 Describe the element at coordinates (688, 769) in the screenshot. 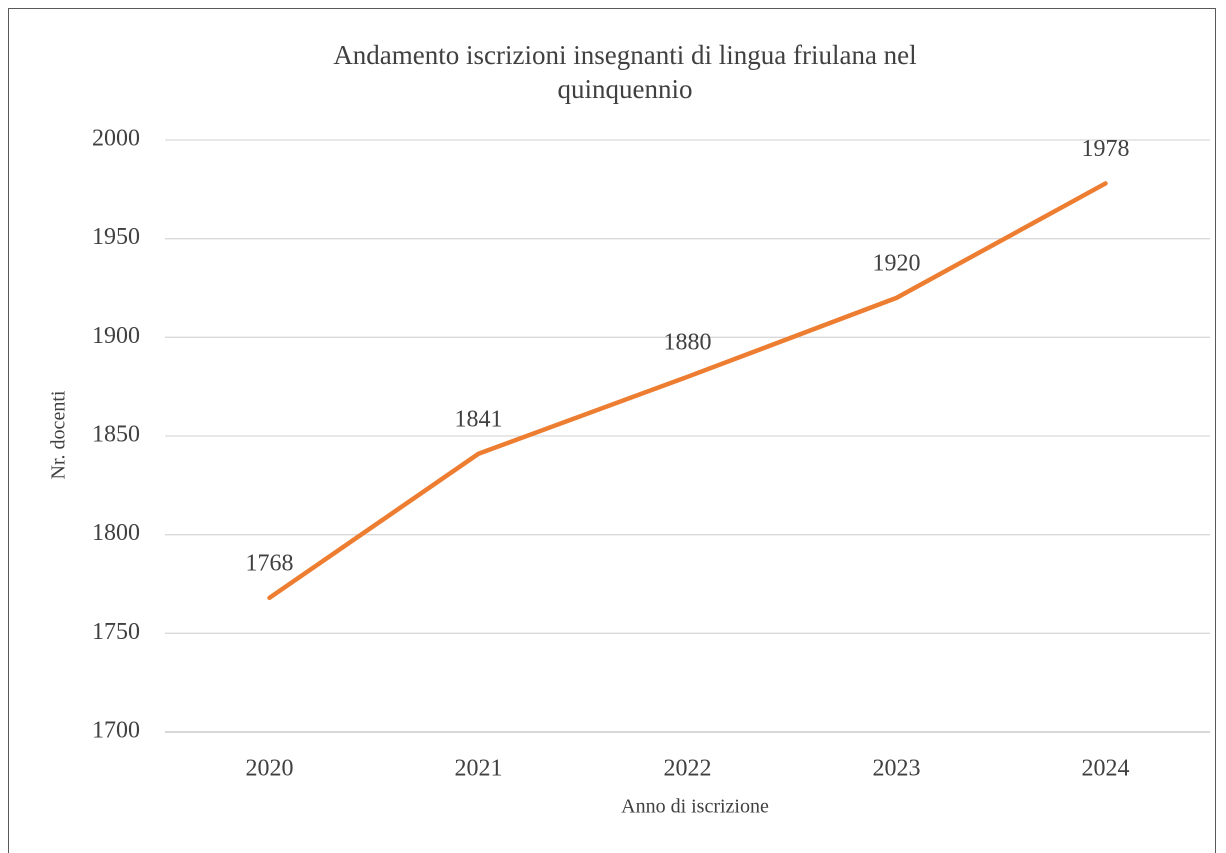

I see `x-tick-label: 2022` at that location.